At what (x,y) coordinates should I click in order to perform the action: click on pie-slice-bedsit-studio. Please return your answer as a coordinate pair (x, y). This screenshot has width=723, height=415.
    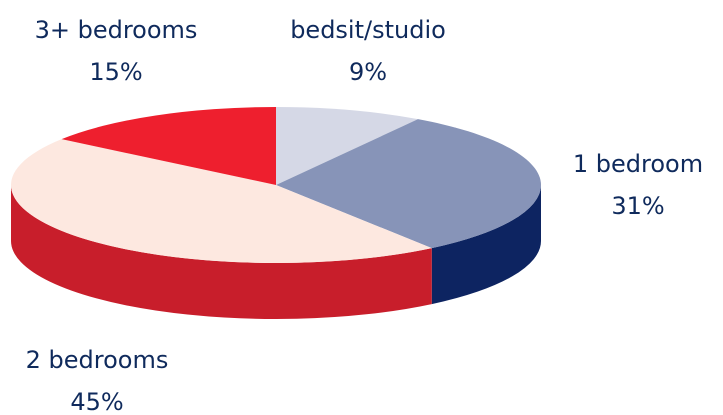
    Looking at the image, I should click on (347, 146).